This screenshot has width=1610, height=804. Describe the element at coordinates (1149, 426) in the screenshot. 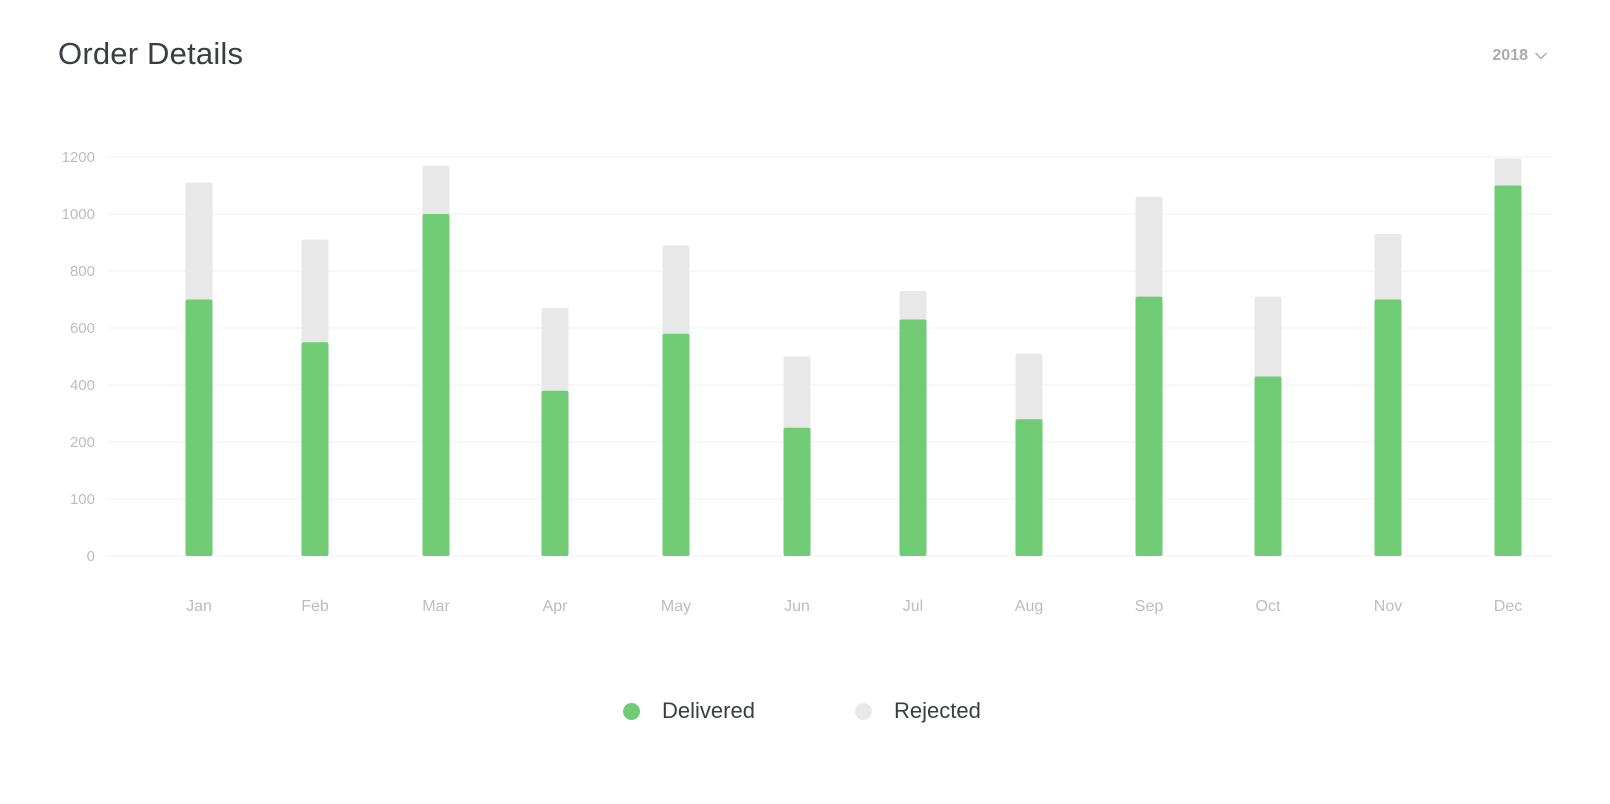

I see `bar-delivered-sep` at that location.